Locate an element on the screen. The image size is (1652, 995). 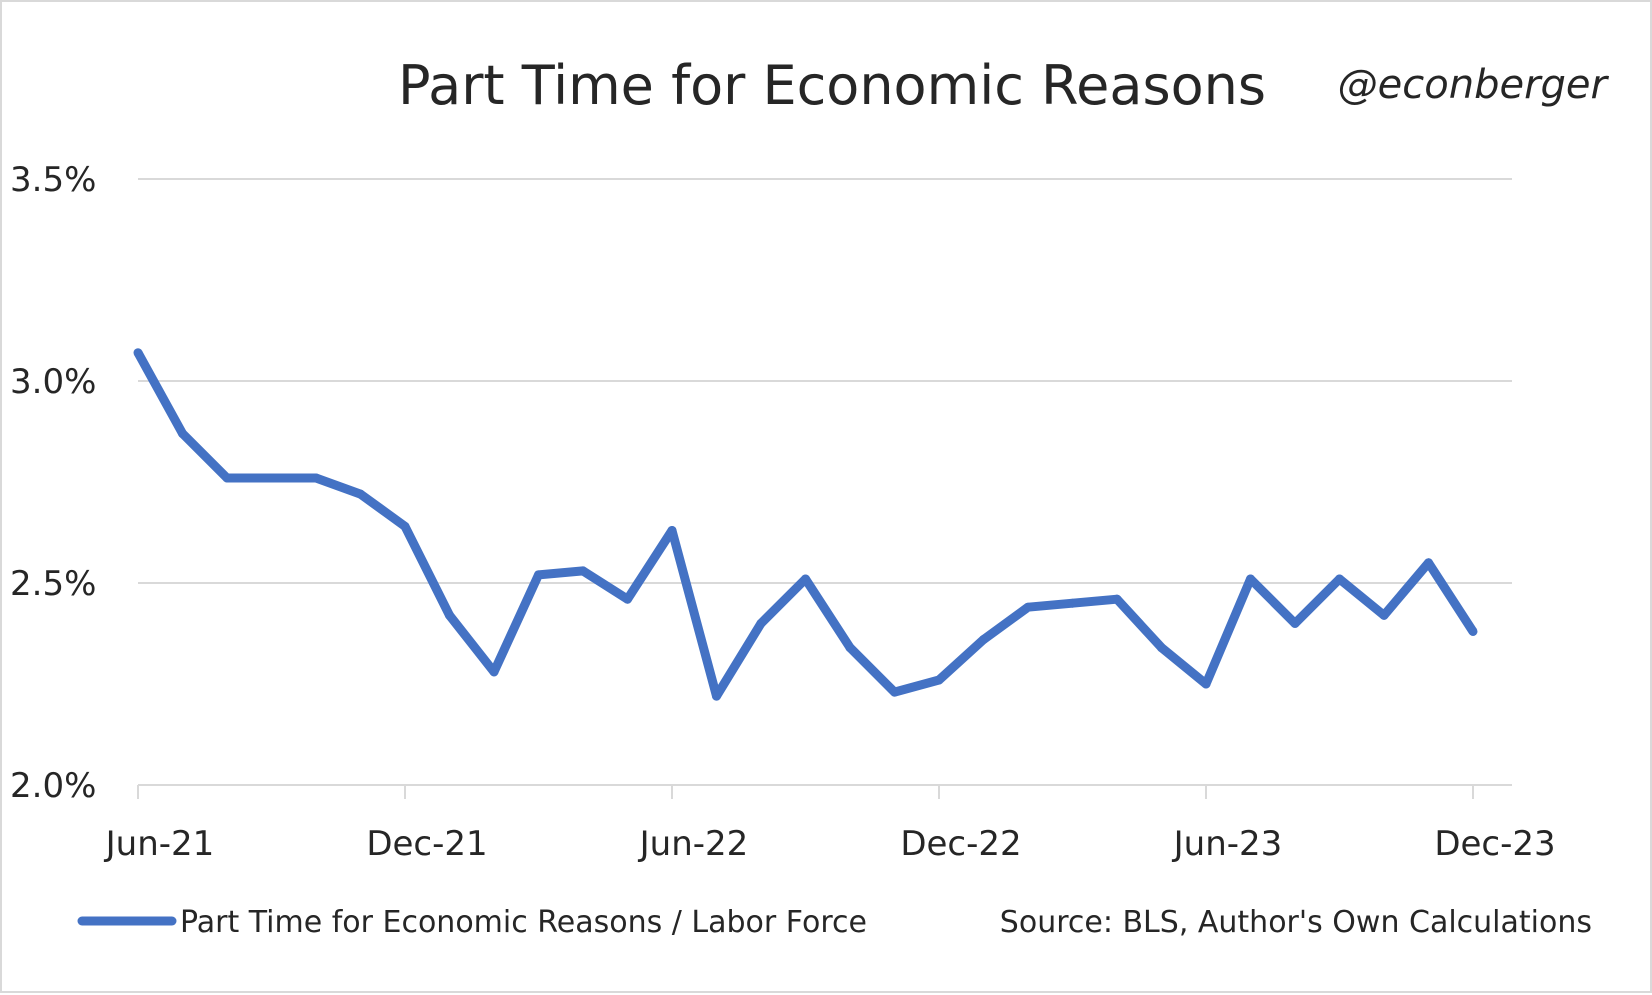
source-note: Source: BLS, Author's Own Calculations is located at coordinates (1296, 922).